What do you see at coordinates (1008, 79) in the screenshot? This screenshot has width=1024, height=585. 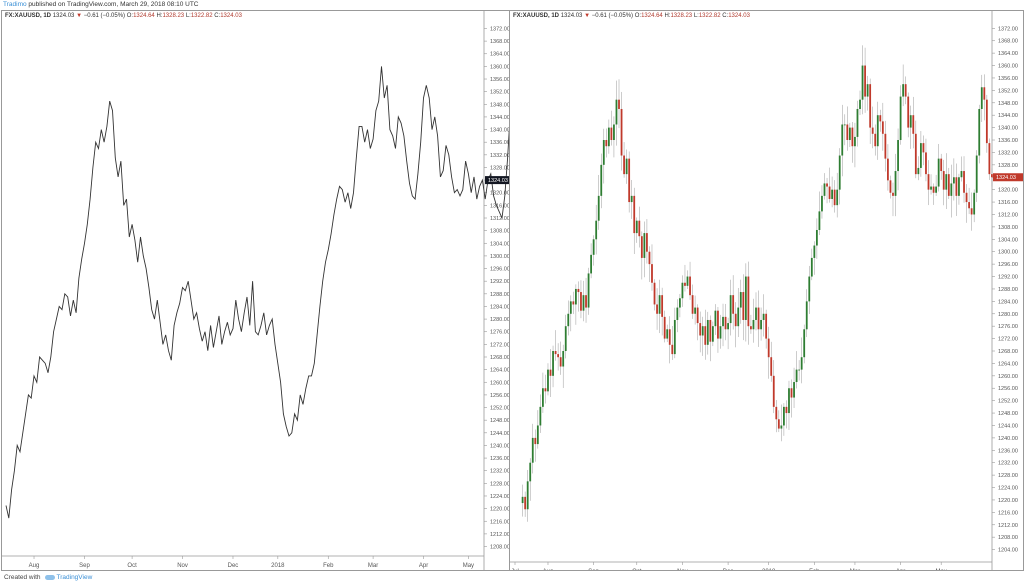 I see `right-y-tick-label: 1356.00` at bounding box center [1008, 79].